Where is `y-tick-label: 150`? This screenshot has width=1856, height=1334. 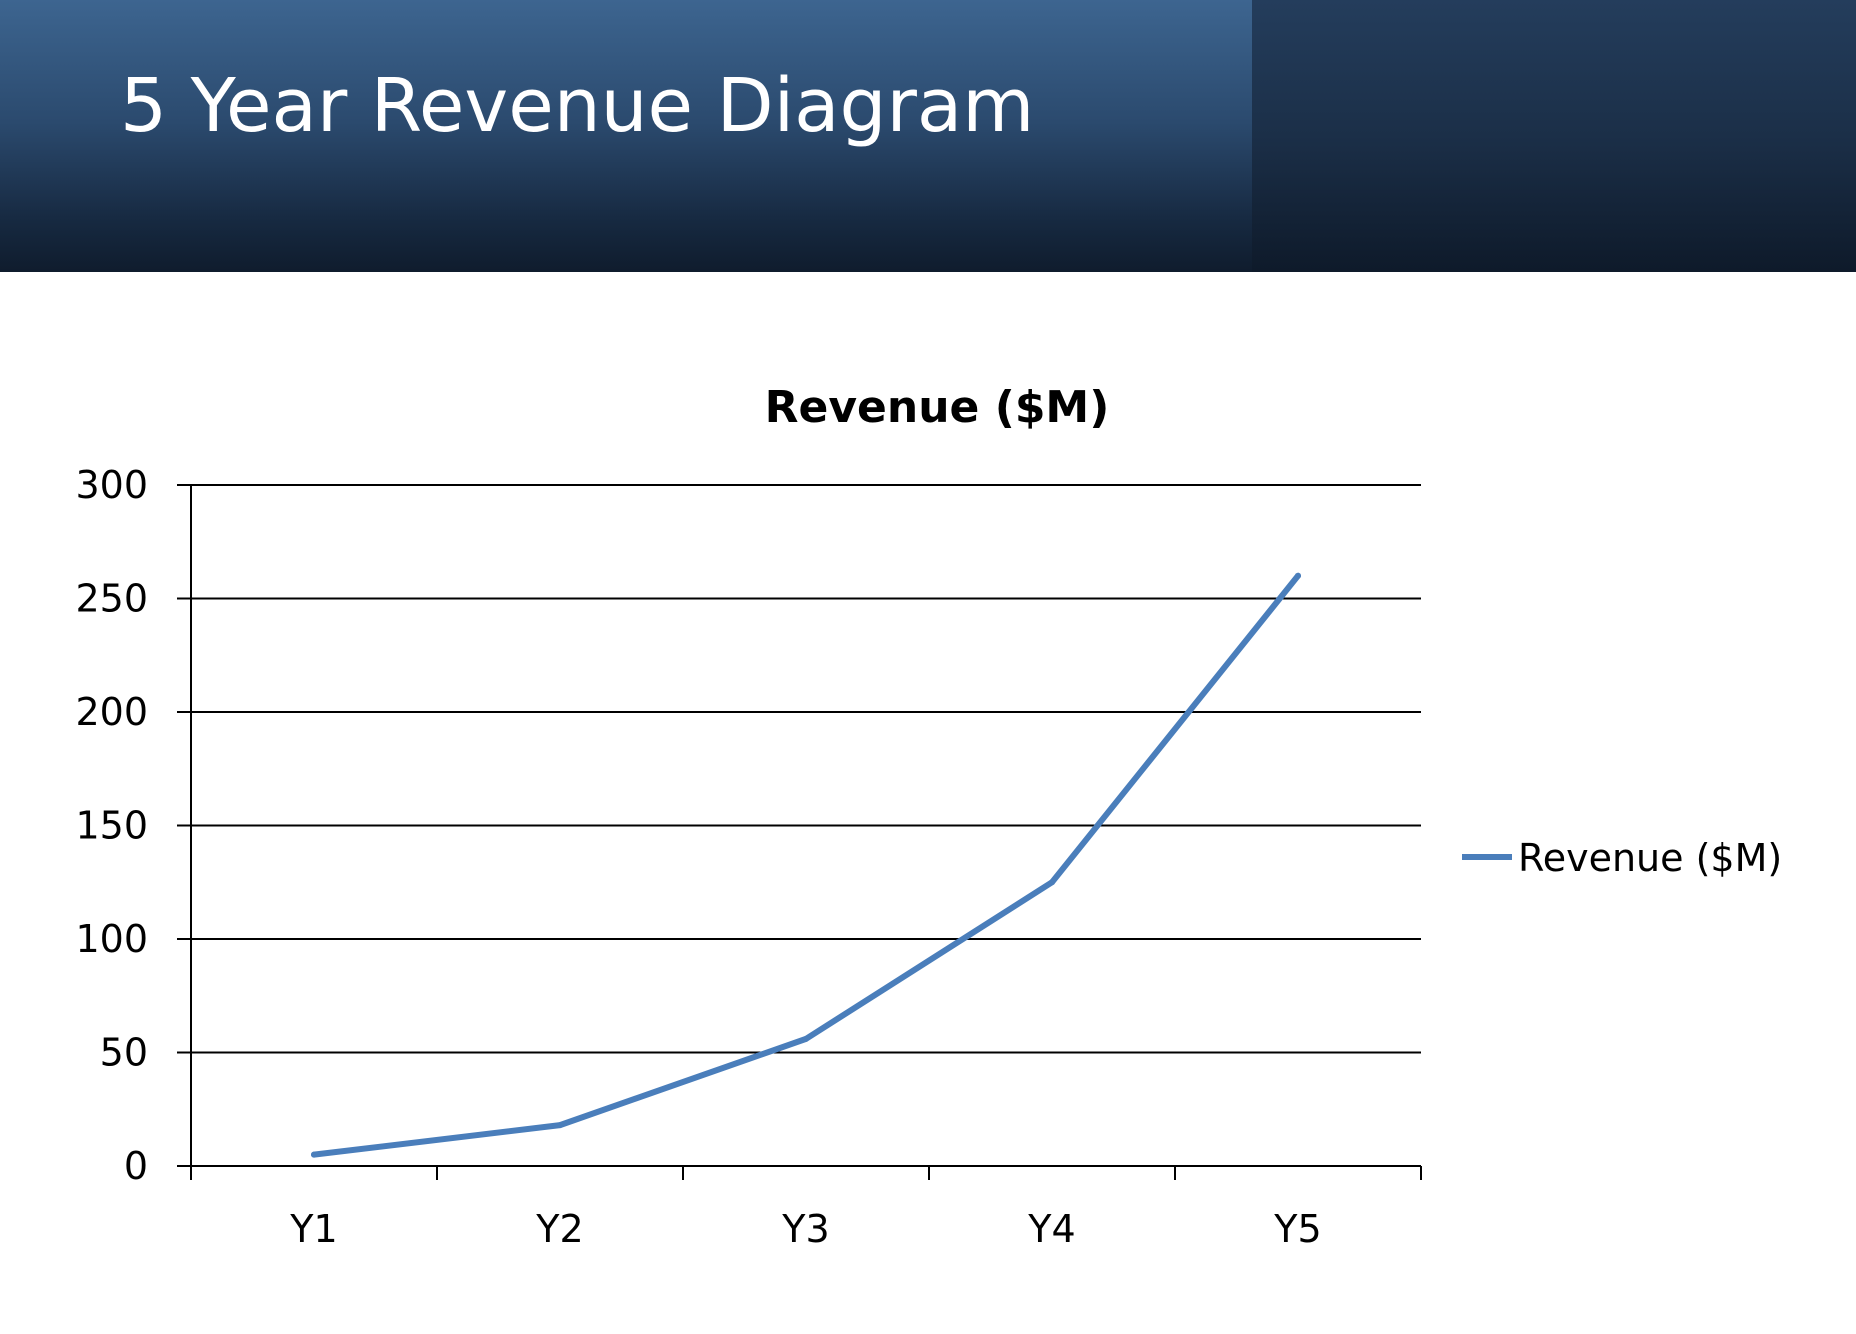 y-tick-label: 150 is located at coordinates (111, 826).